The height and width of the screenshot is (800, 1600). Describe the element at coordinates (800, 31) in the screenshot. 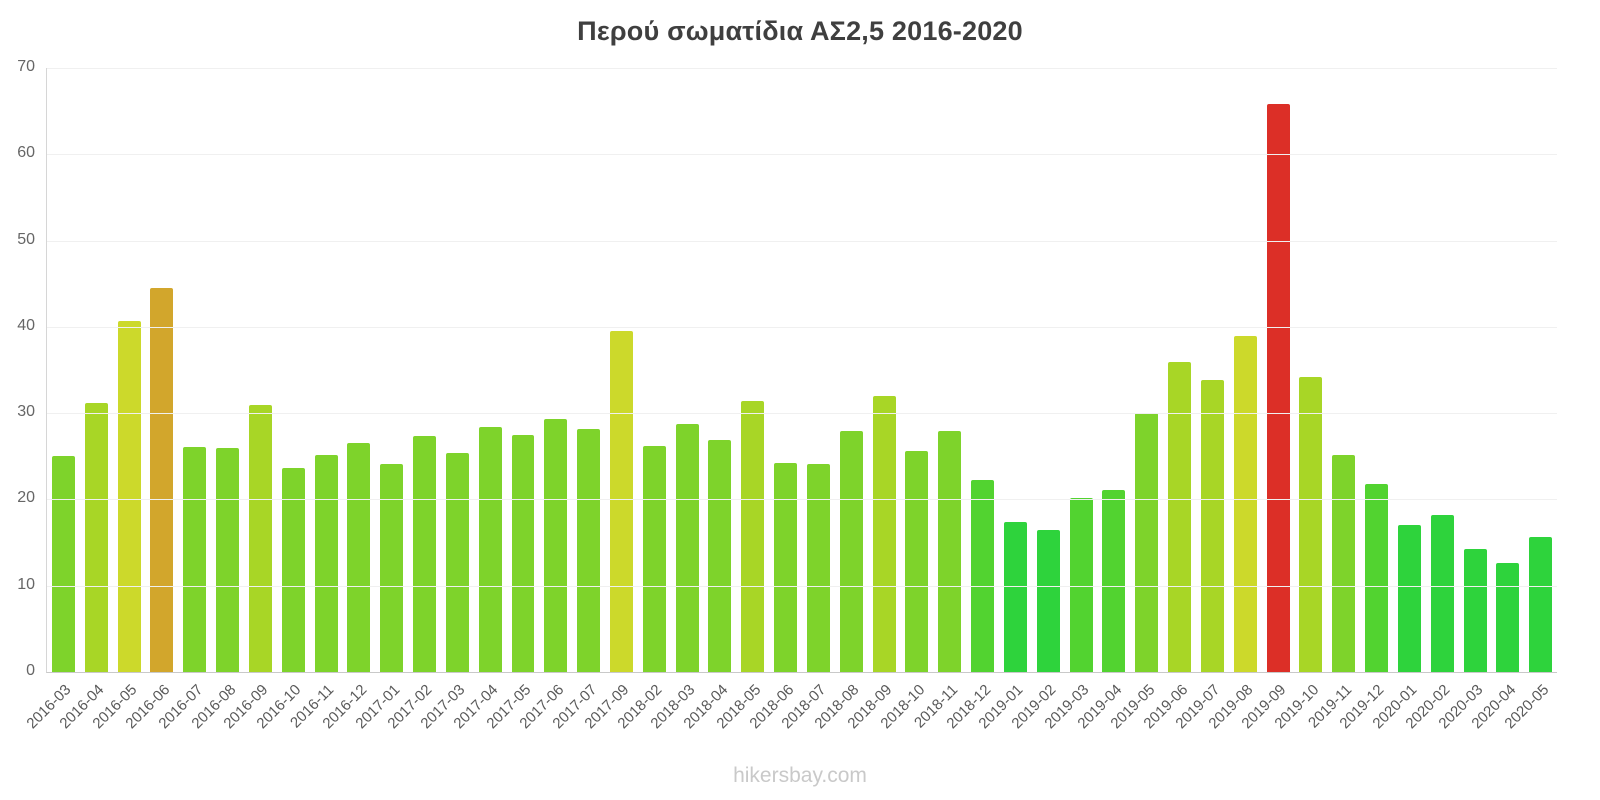

I see `chart-title: Περού σωματίδια ΑΣ2,5 2016-2020` at that location.